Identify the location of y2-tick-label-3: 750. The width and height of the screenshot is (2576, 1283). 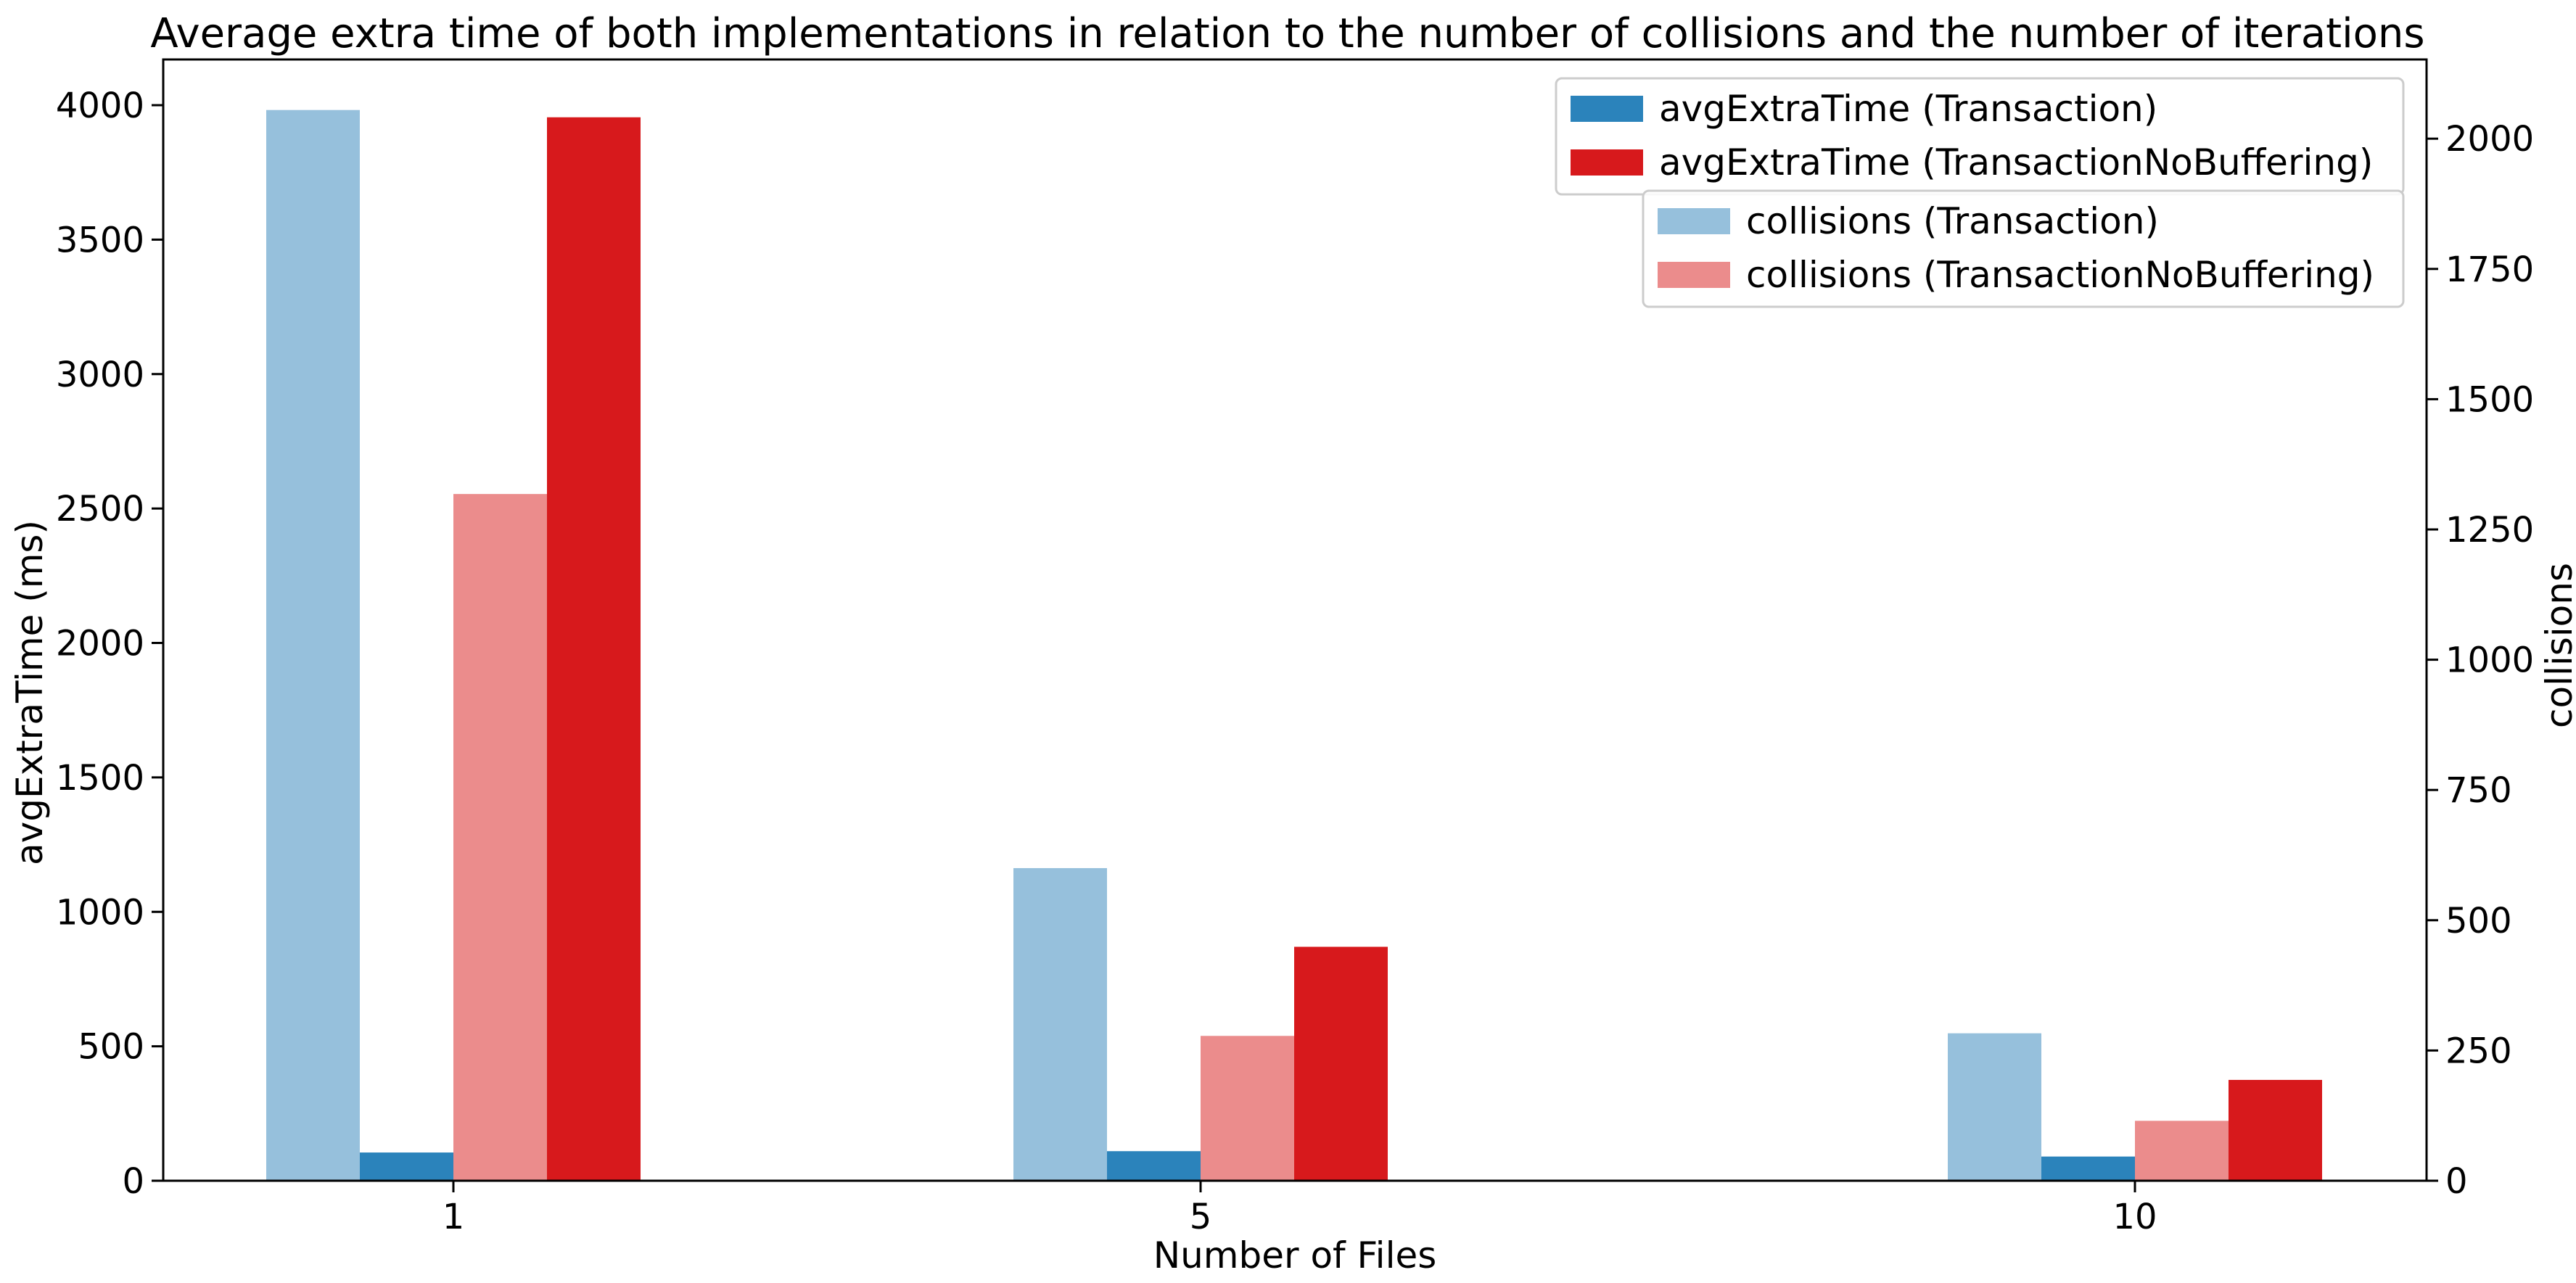
(2478, 790).